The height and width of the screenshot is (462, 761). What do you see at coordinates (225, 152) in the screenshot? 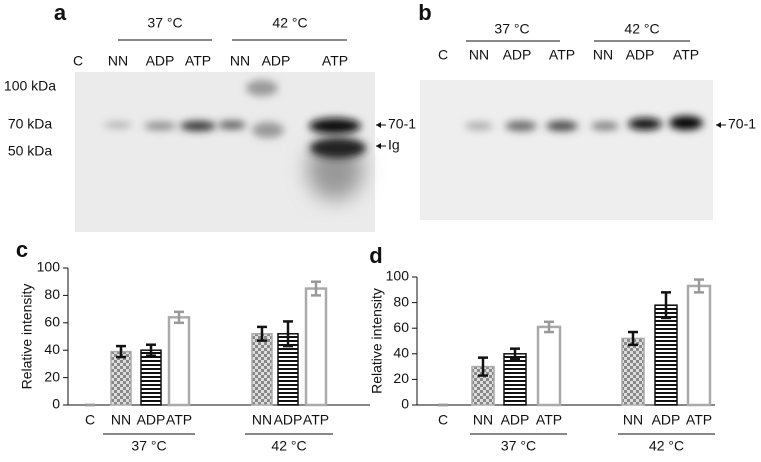
I see `blot-a` at bounding box center [225, 152].